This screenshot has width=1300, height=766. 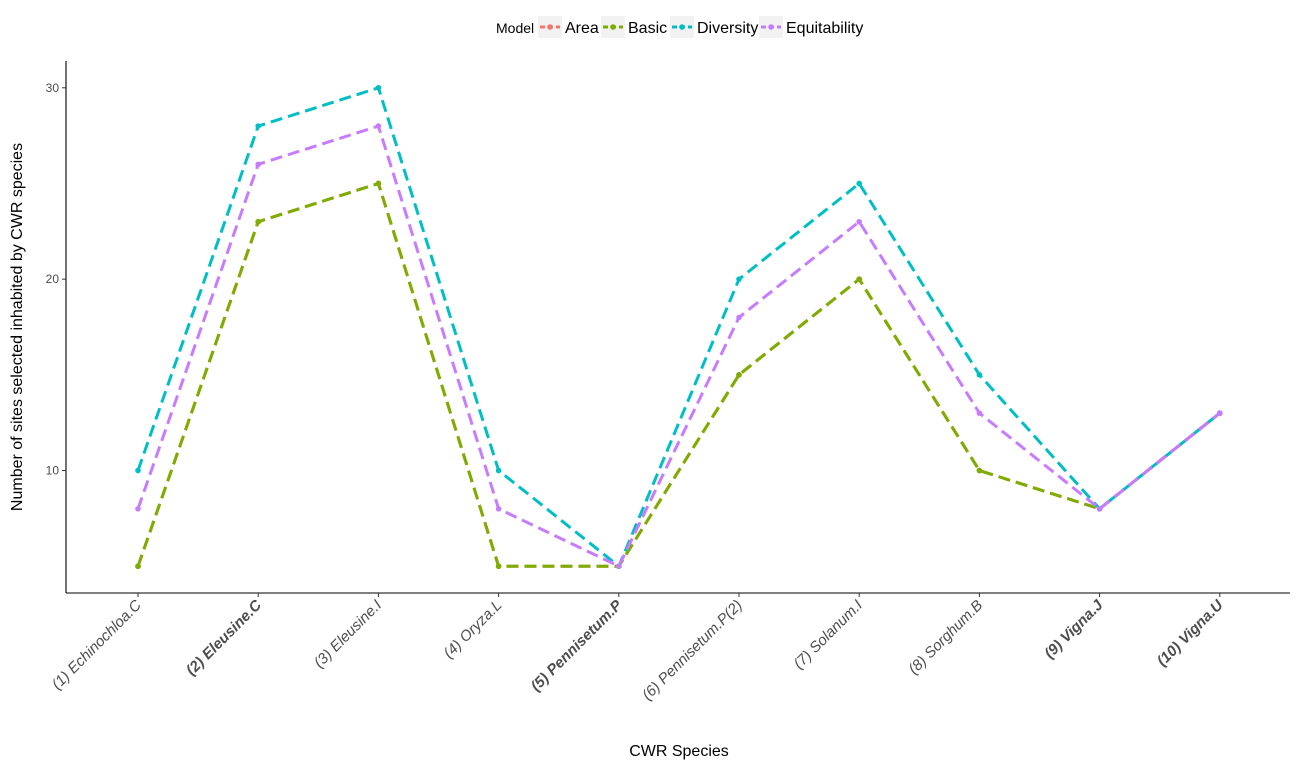 I want to click on y-tick-label: 20, so click(x=53, y=279).